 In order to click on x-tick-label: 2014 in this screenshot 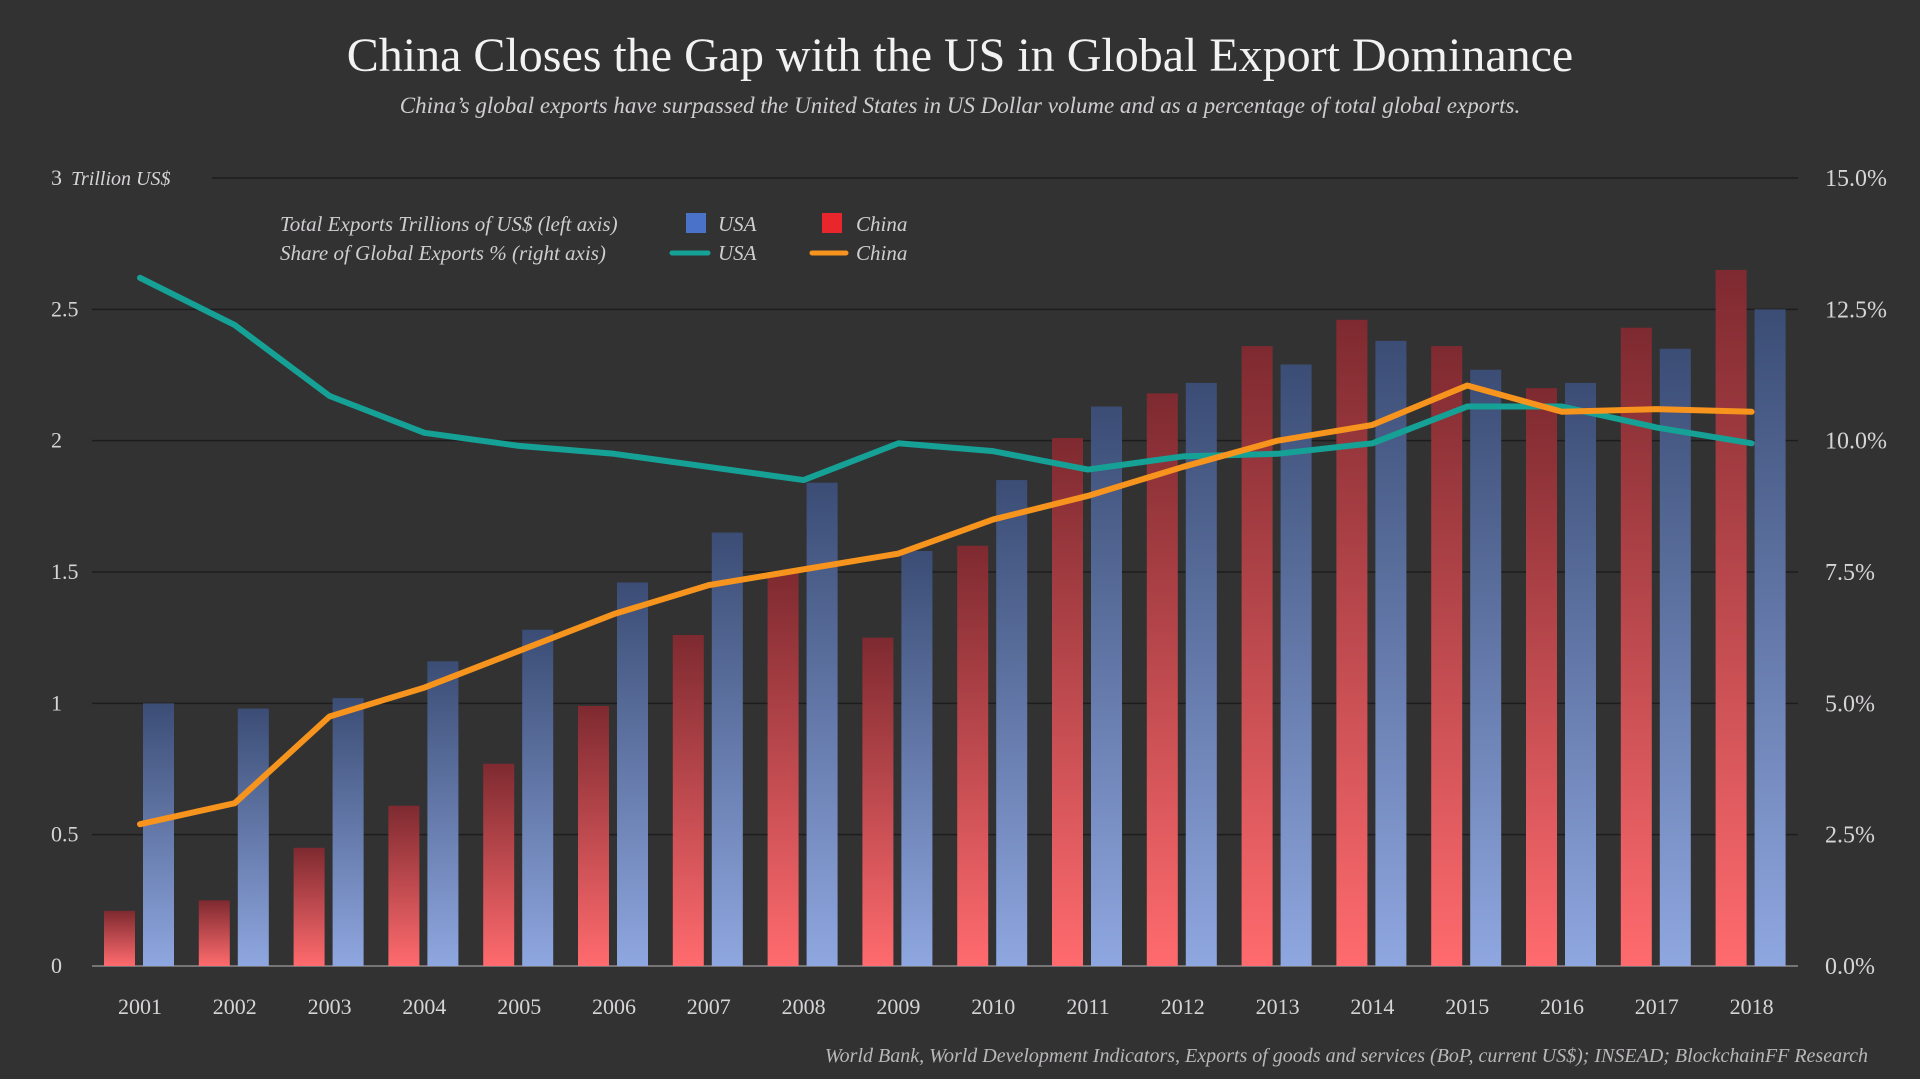, I will do `click(1372, 1006)`.